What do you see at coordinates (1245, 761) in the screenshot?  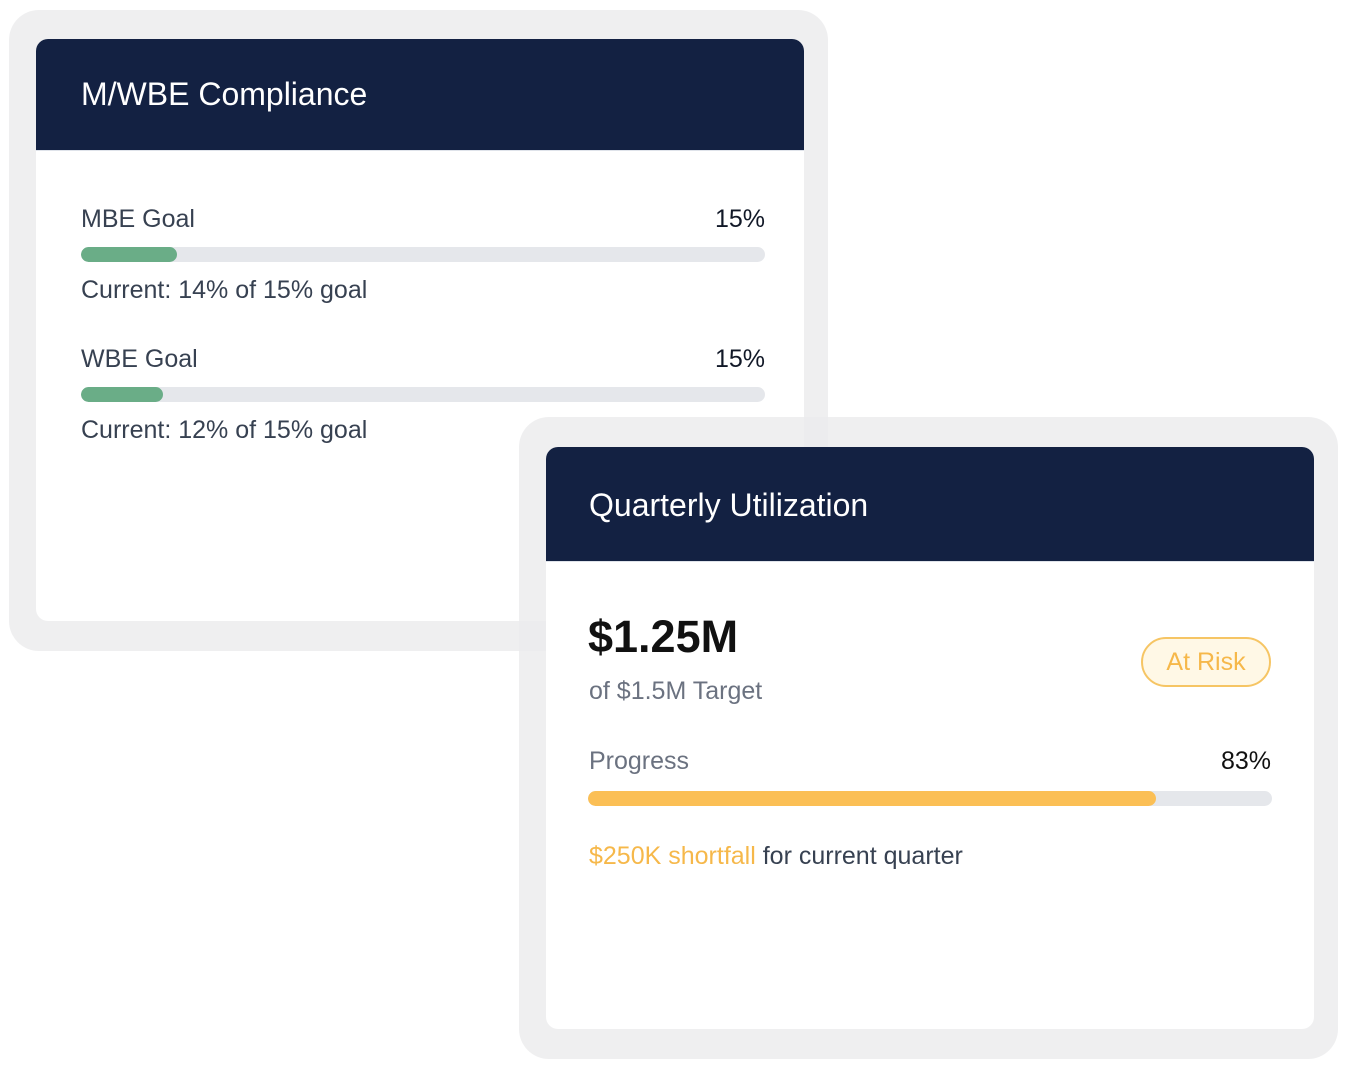 I see `progress-percent: 83%` at bounding box center [1245, 761].